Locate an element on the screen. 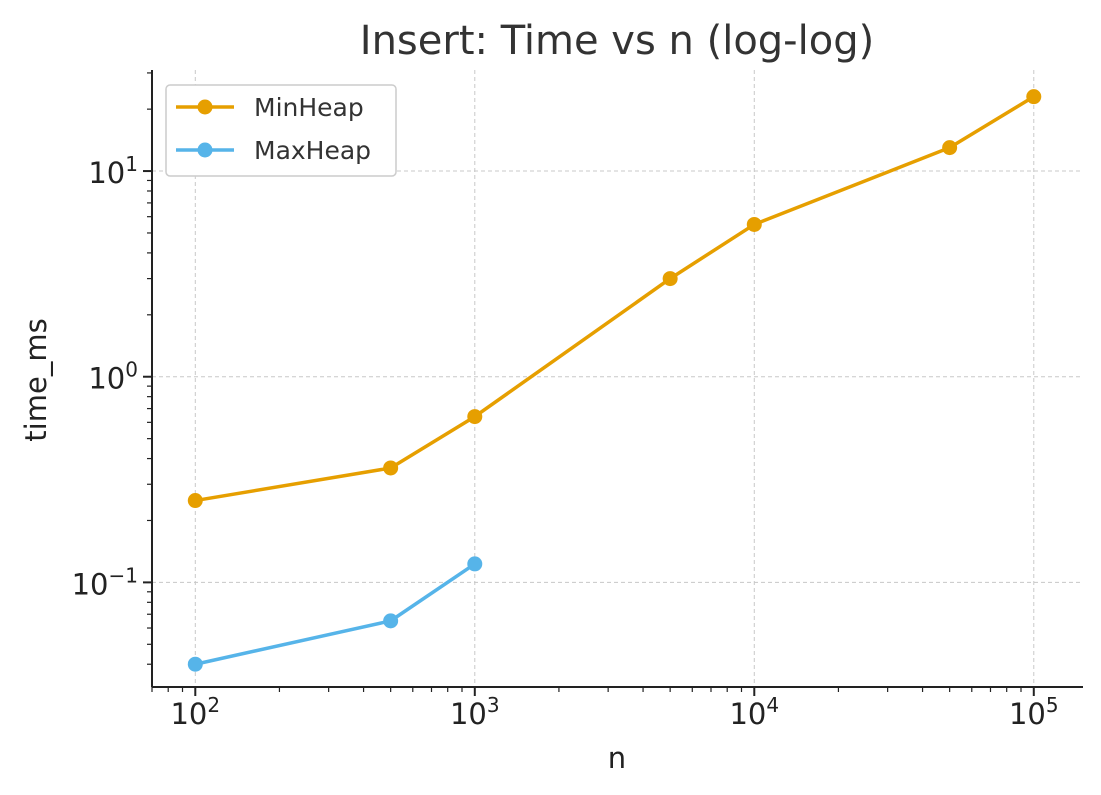 This screenshot has height=795, width=1101. legend-marker-maxheap is located at coordinates (205, 150).